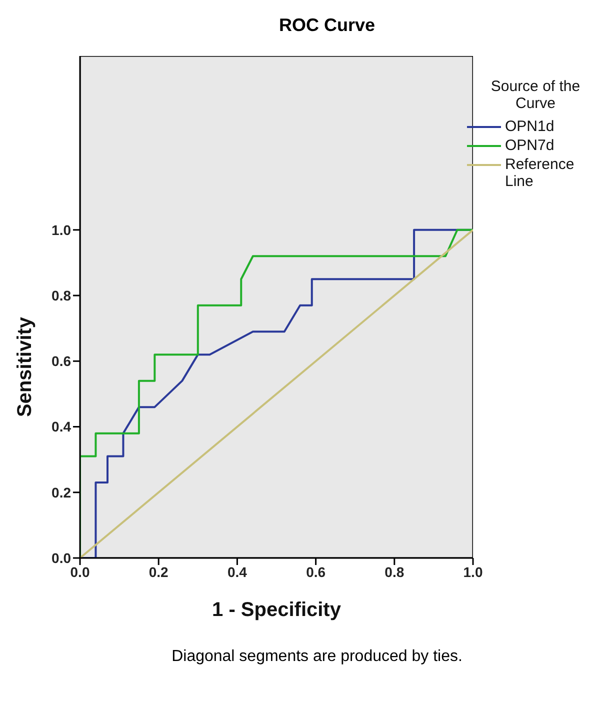 Image resolution: width=614 pixels, height=709 pixels. What do you see at coordinates (62, 558) in the screenshot?
I see `y-tick-label: 0.0` at bounding box center [62, 558].